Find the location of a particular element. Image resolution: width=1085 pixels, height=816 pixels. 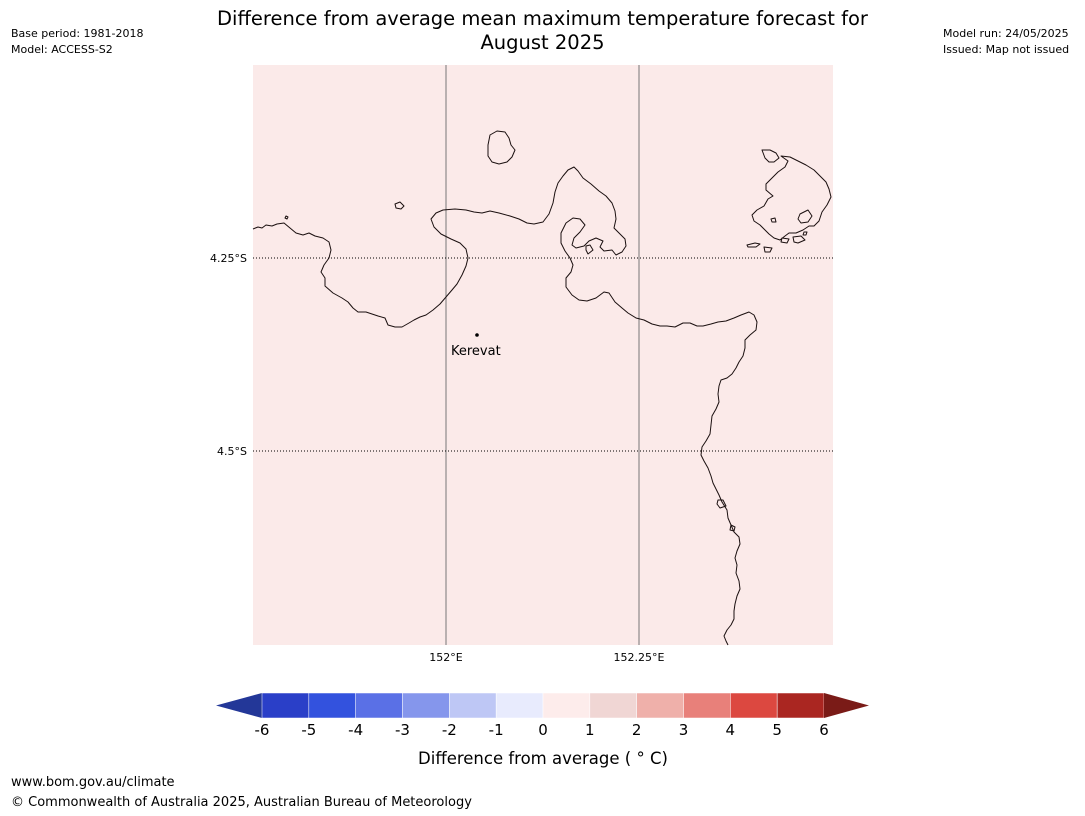

issued-text: Issued: Map not issued is located at coordinates (1006, 49).